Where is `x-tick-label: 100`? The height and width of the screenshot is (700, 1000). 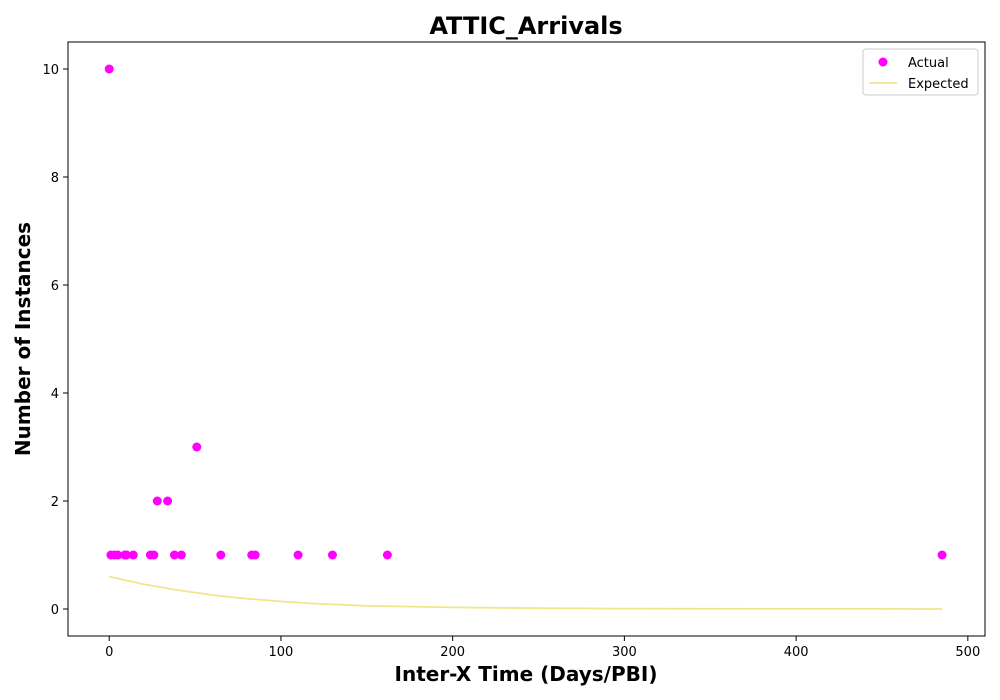
x-tick-label: 100 is located at coordinates (281, 652).